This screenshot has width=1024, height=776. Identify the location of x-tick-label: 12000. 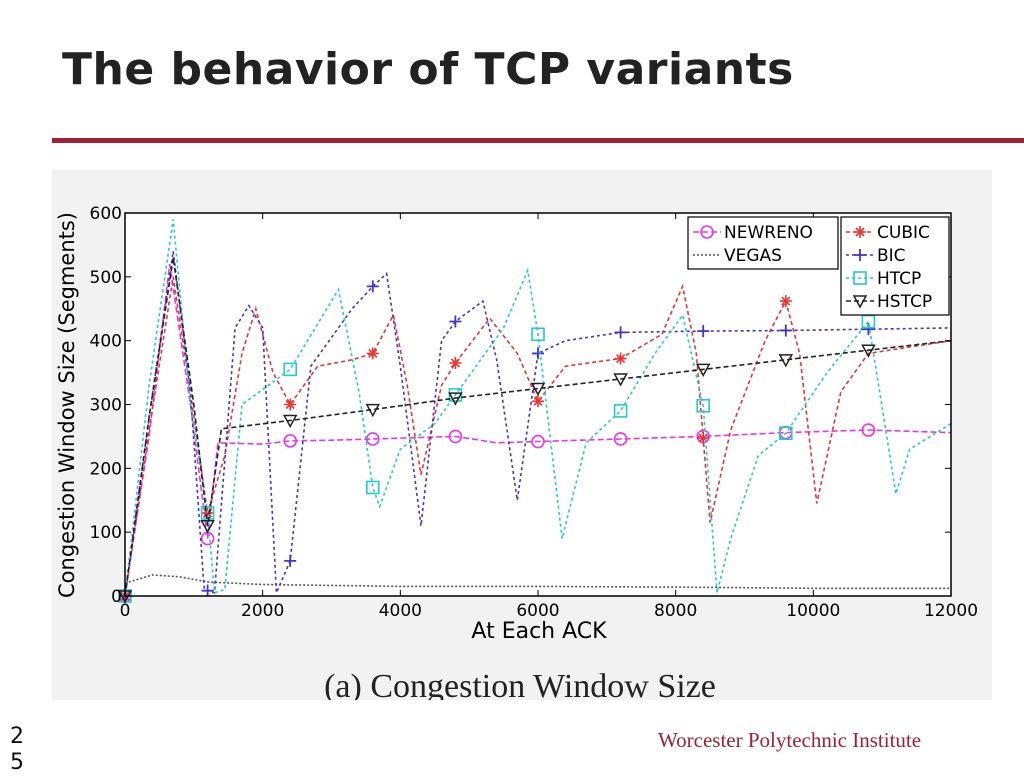
(951, 611).